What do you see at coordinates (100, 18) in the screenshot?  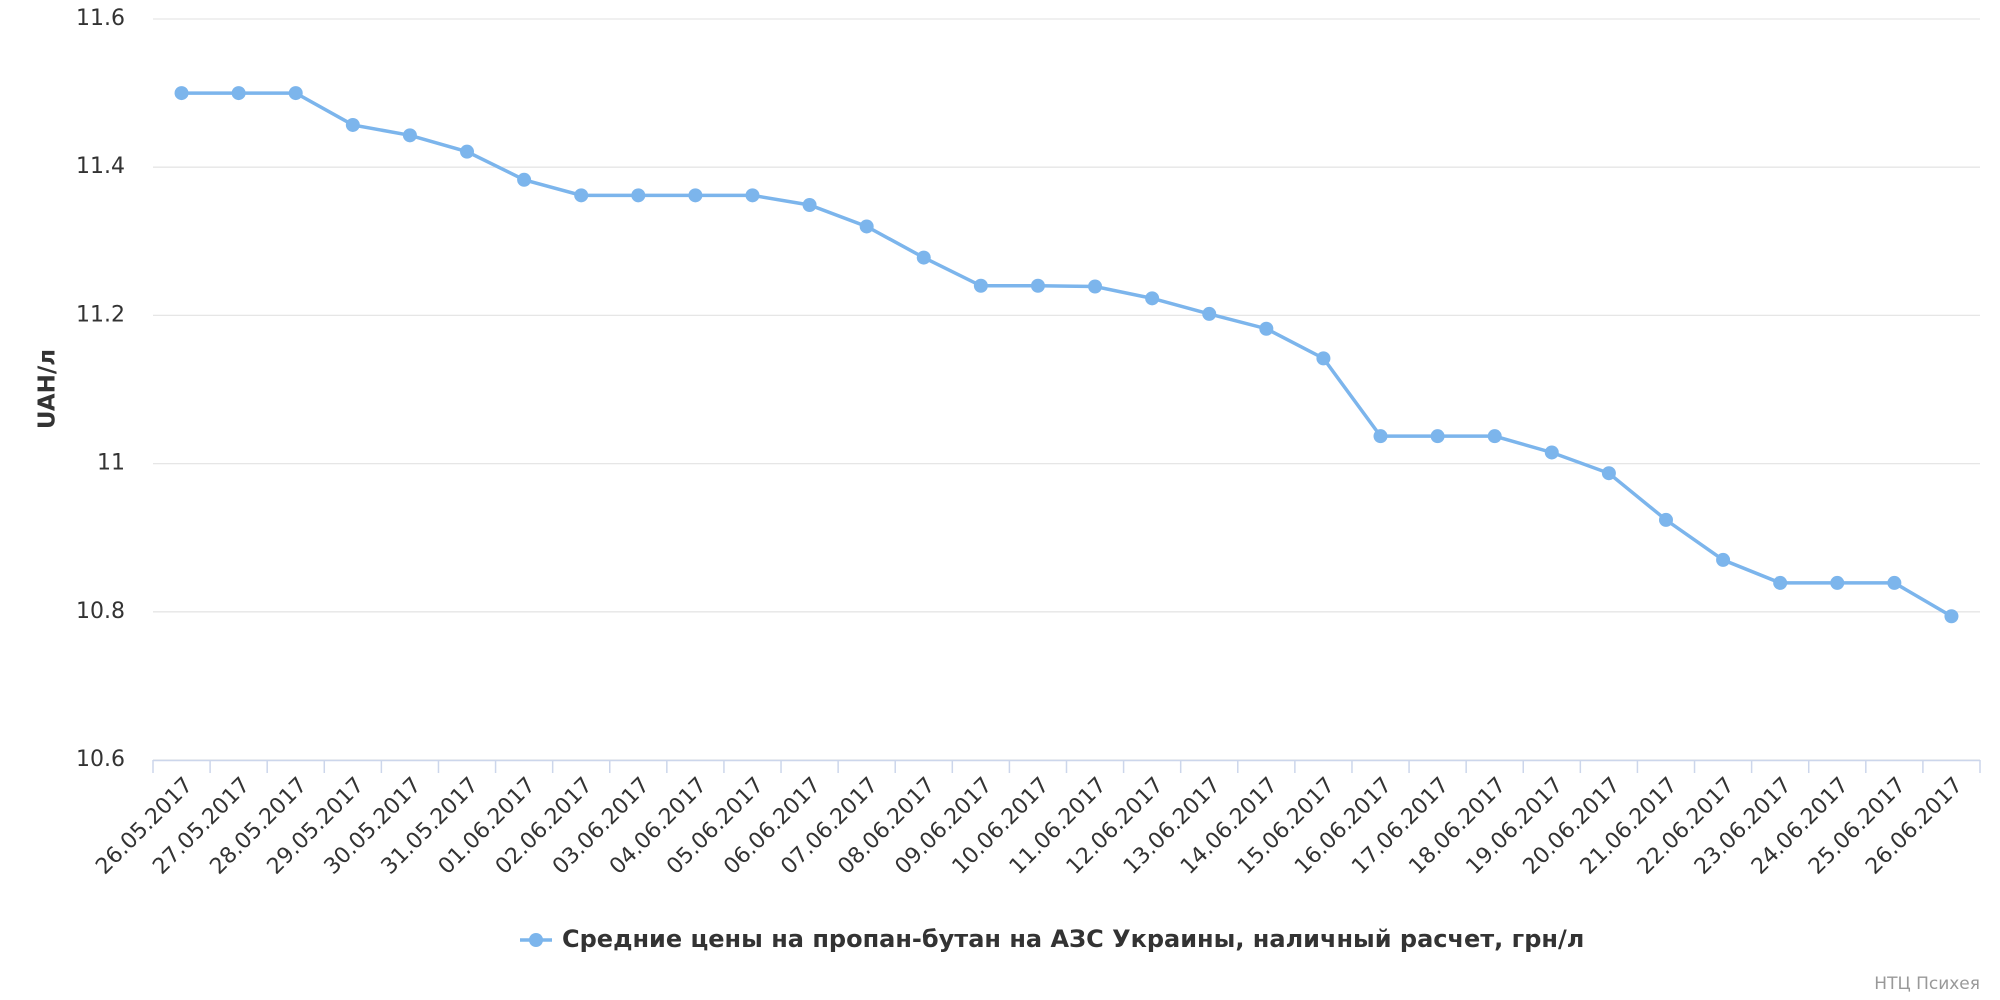 I see `y-tick-label: 11.6` at bounding box center [100, 18].